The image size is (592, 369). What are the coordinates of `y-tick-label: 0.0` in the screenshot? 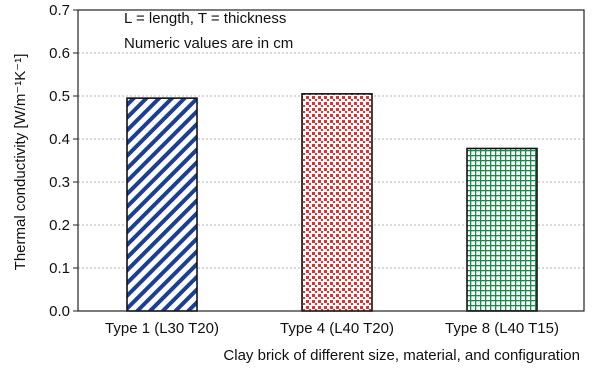 It's located at (59, 311).